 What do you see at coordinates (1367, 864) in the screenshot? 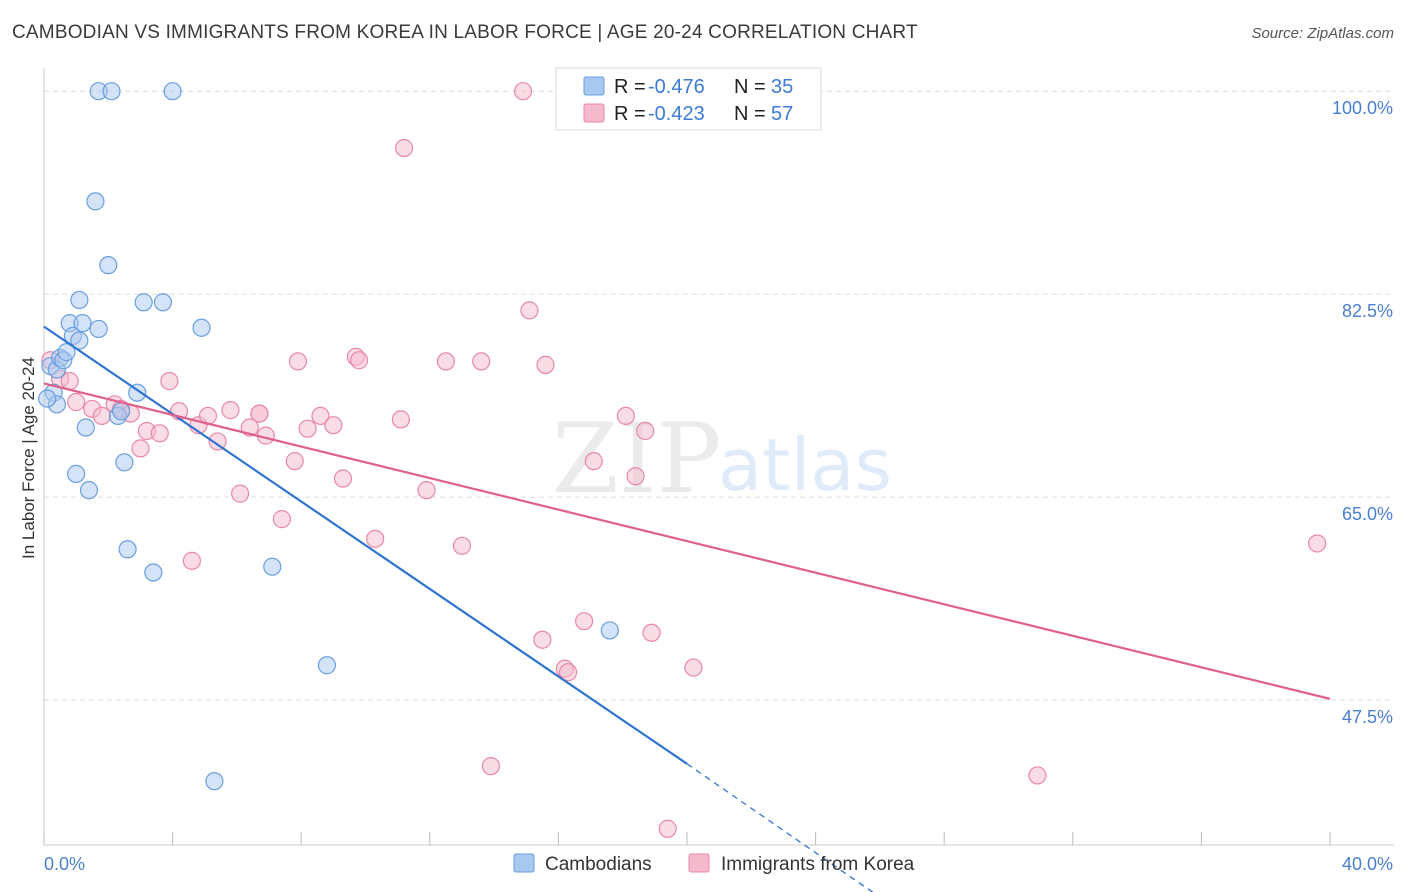
I see `x-tick-label-max: 40.0%` at bounding box center [1367, 864].